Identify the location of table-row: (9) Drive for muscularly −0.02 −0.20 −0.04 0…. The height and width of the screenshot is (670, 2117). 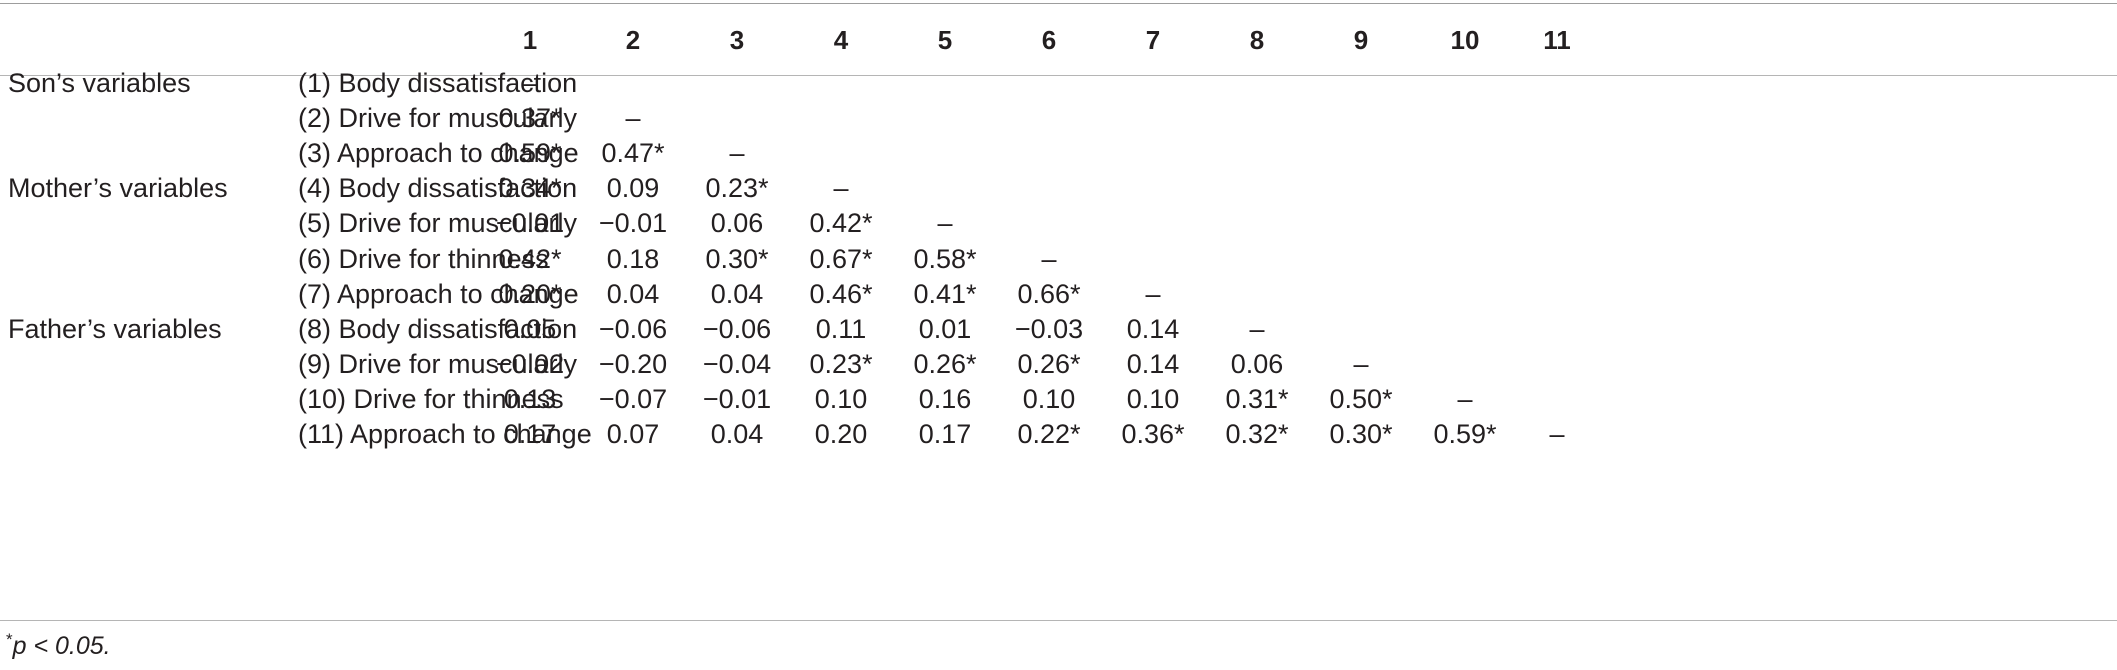
(1058, 364).